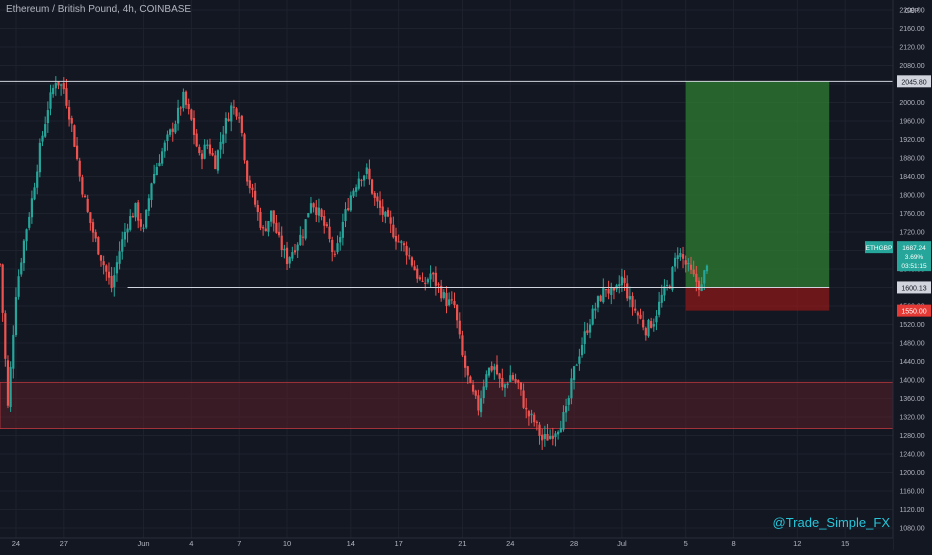  Describe the element at coordinates (914, 81) in the screenshot. I see `level-price-tag` at that location.